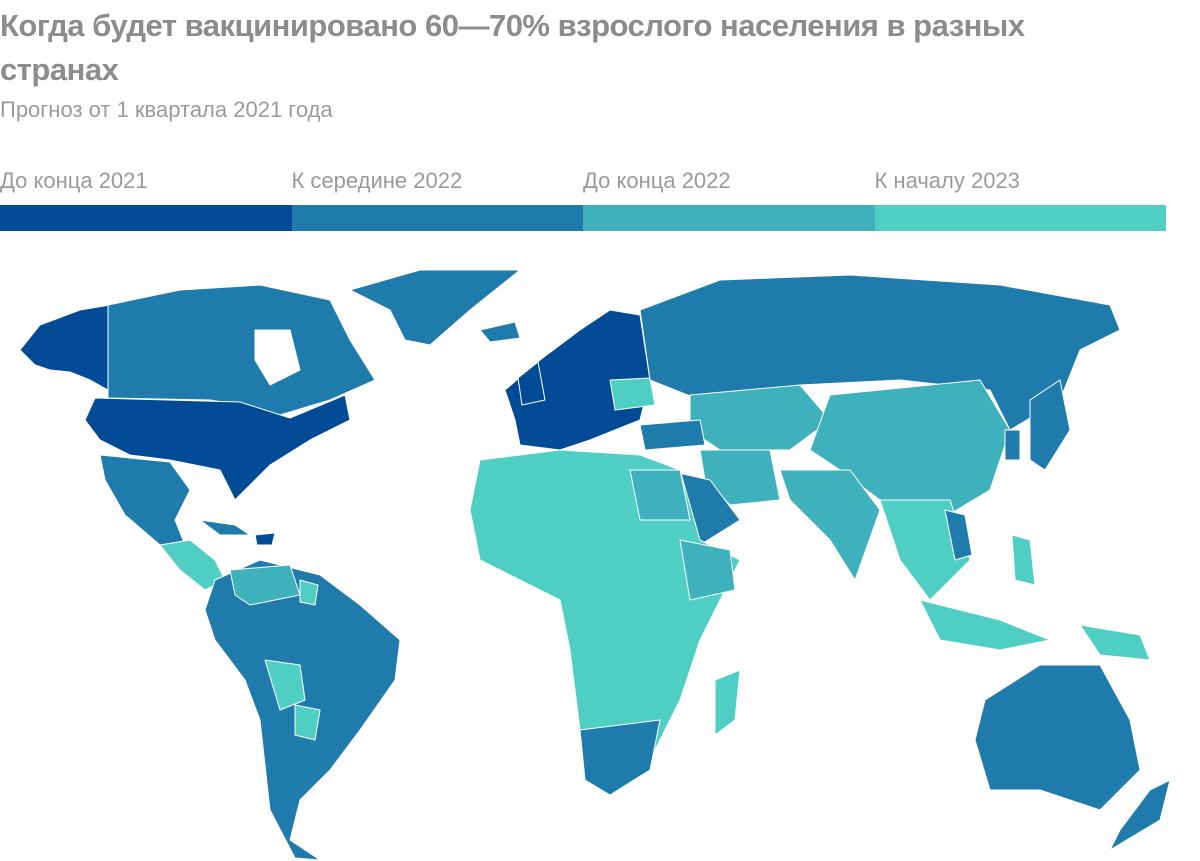 This screenshot has width=1200, height=861. I want to click on region-india, so click(830, 525).